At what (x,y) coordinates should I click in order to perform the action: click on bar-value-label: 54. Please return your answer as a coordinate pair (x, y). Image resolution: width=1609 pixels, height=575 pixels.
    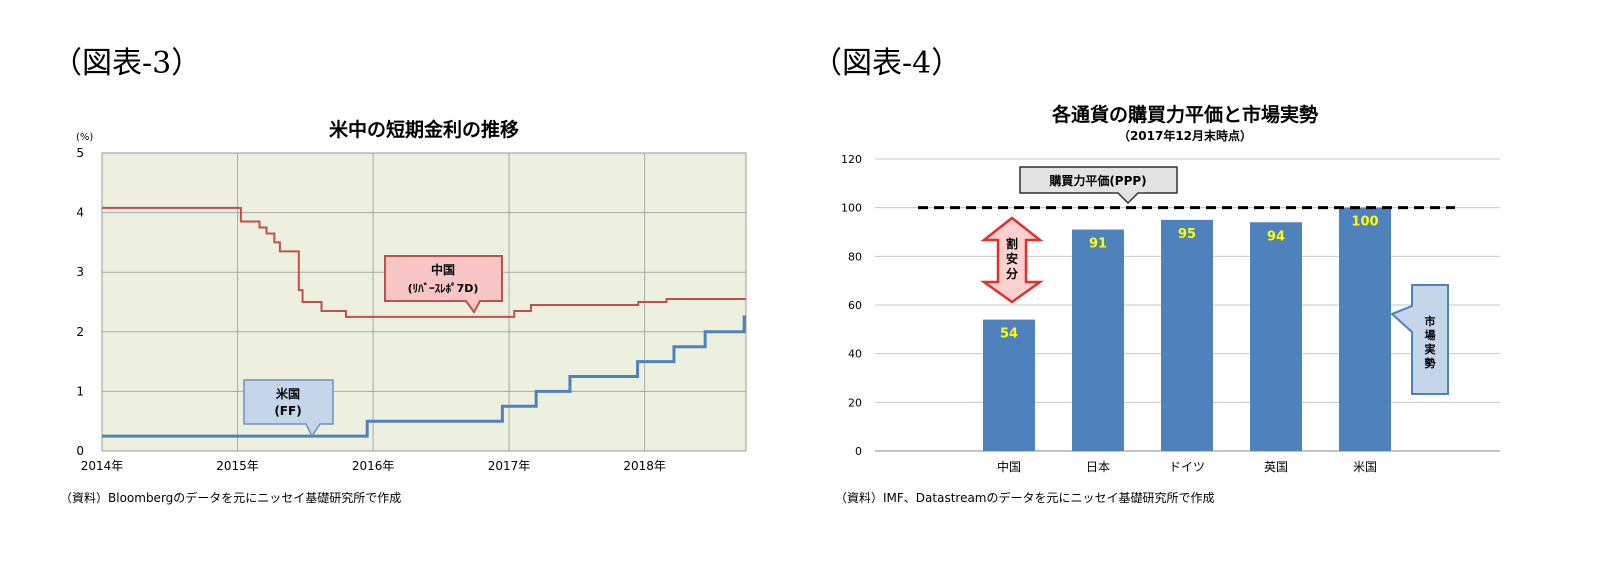
    Looking at the image, I should click on (1009, 334).